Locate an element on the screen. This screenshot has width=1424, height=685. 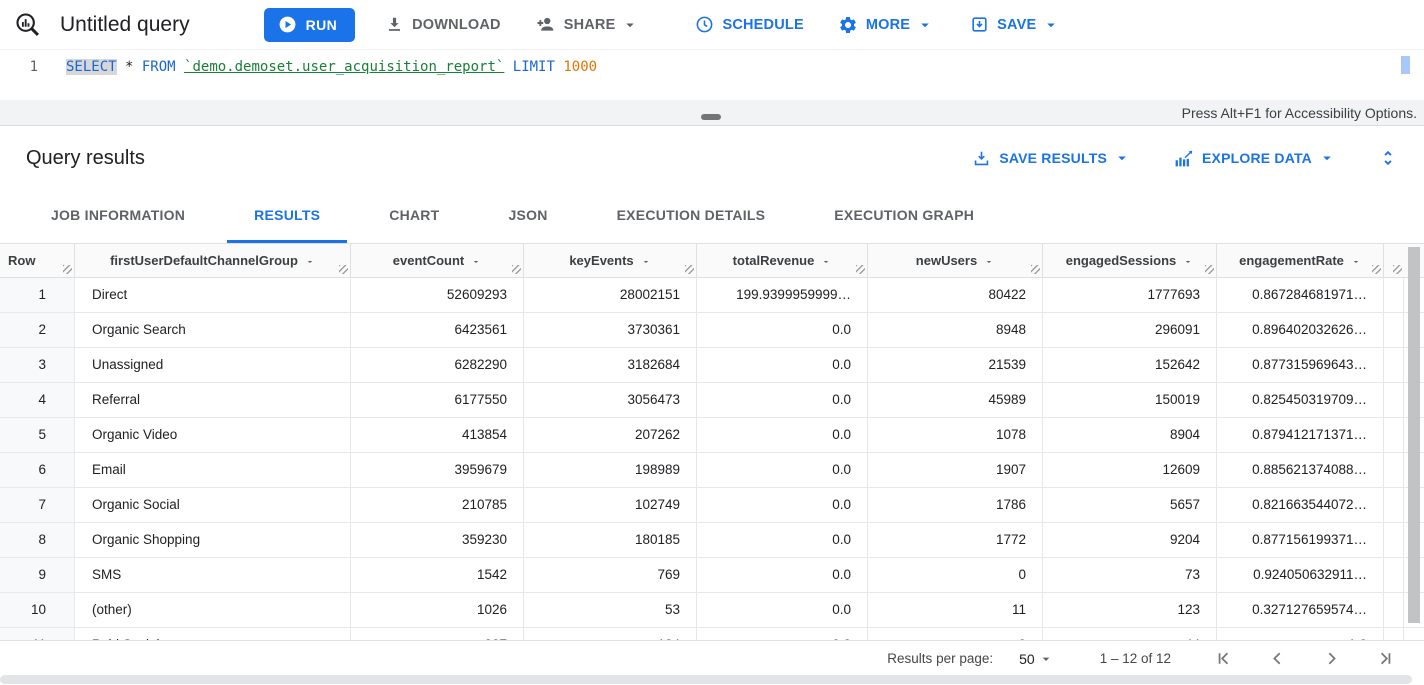
query-results-header: Query results SAVE RESULTS EXPLORE D is located at coordinates (712, 158).